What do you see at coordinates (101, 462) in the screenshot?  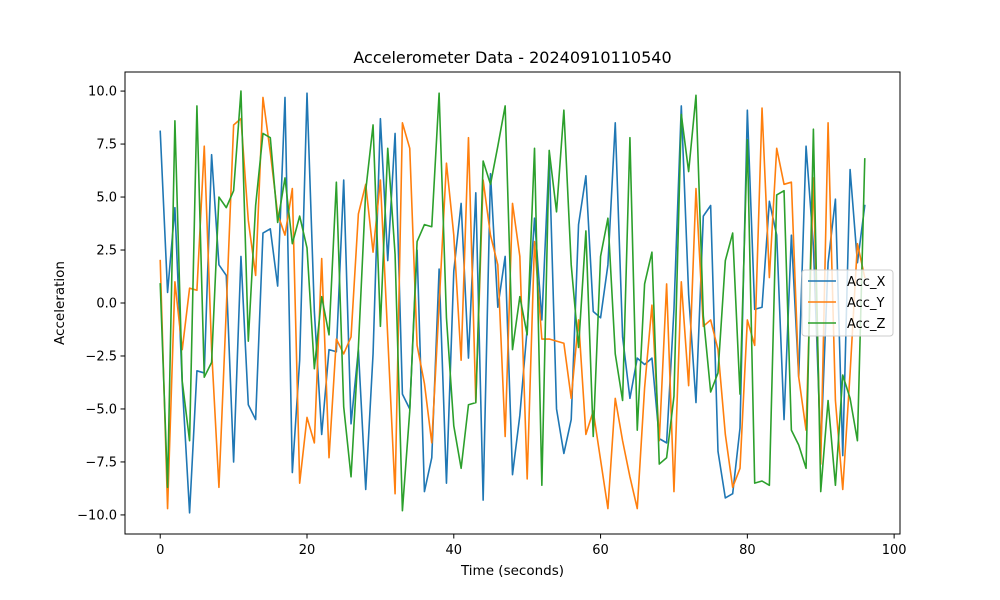 I see `y-tick-label: −7.5` at bounding box center [101, 462].